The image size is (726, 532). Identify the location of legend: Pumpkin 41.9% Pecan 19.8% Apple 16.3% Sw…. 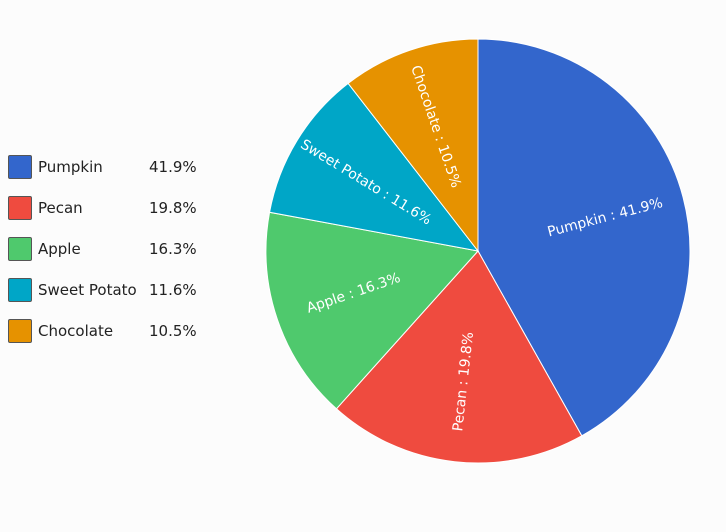
(108, 257).